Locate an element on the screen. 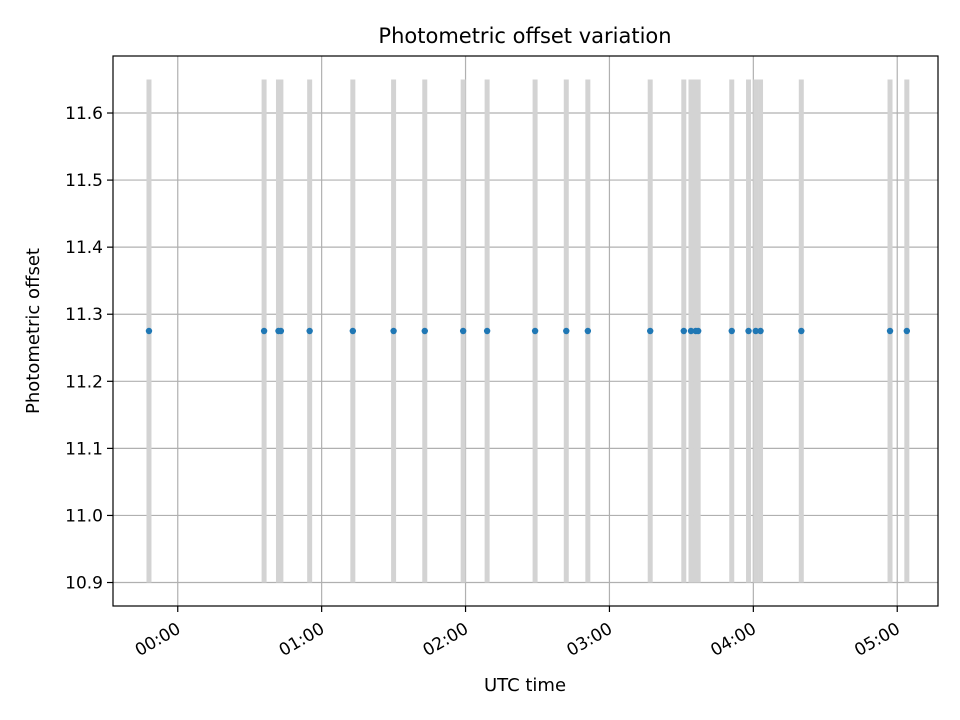  y-tick-label: 10.9 is located at coordinates (84, 584).